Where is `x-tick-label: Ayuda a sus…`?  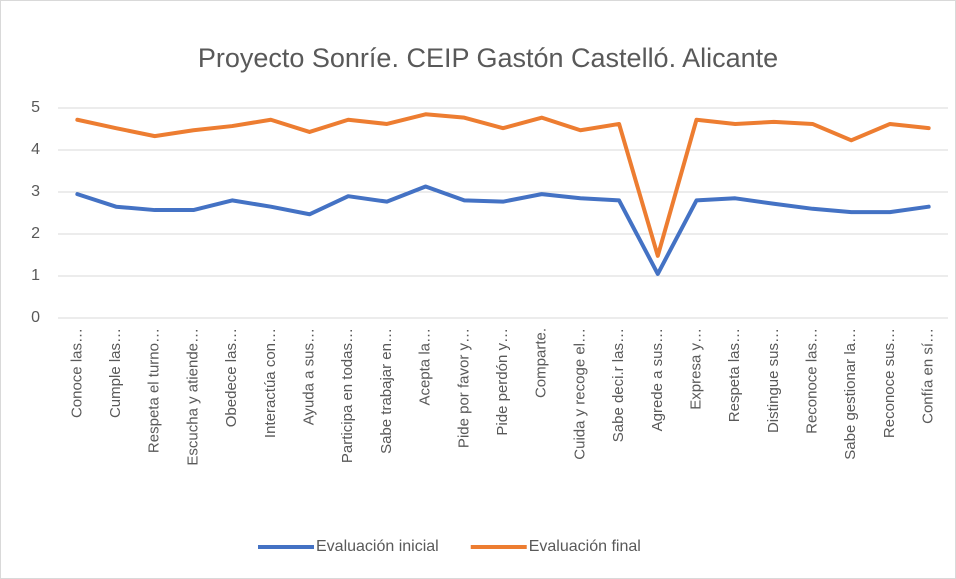
x-tick-label: Ayuda a sus… is located at coordinates (308, 376).